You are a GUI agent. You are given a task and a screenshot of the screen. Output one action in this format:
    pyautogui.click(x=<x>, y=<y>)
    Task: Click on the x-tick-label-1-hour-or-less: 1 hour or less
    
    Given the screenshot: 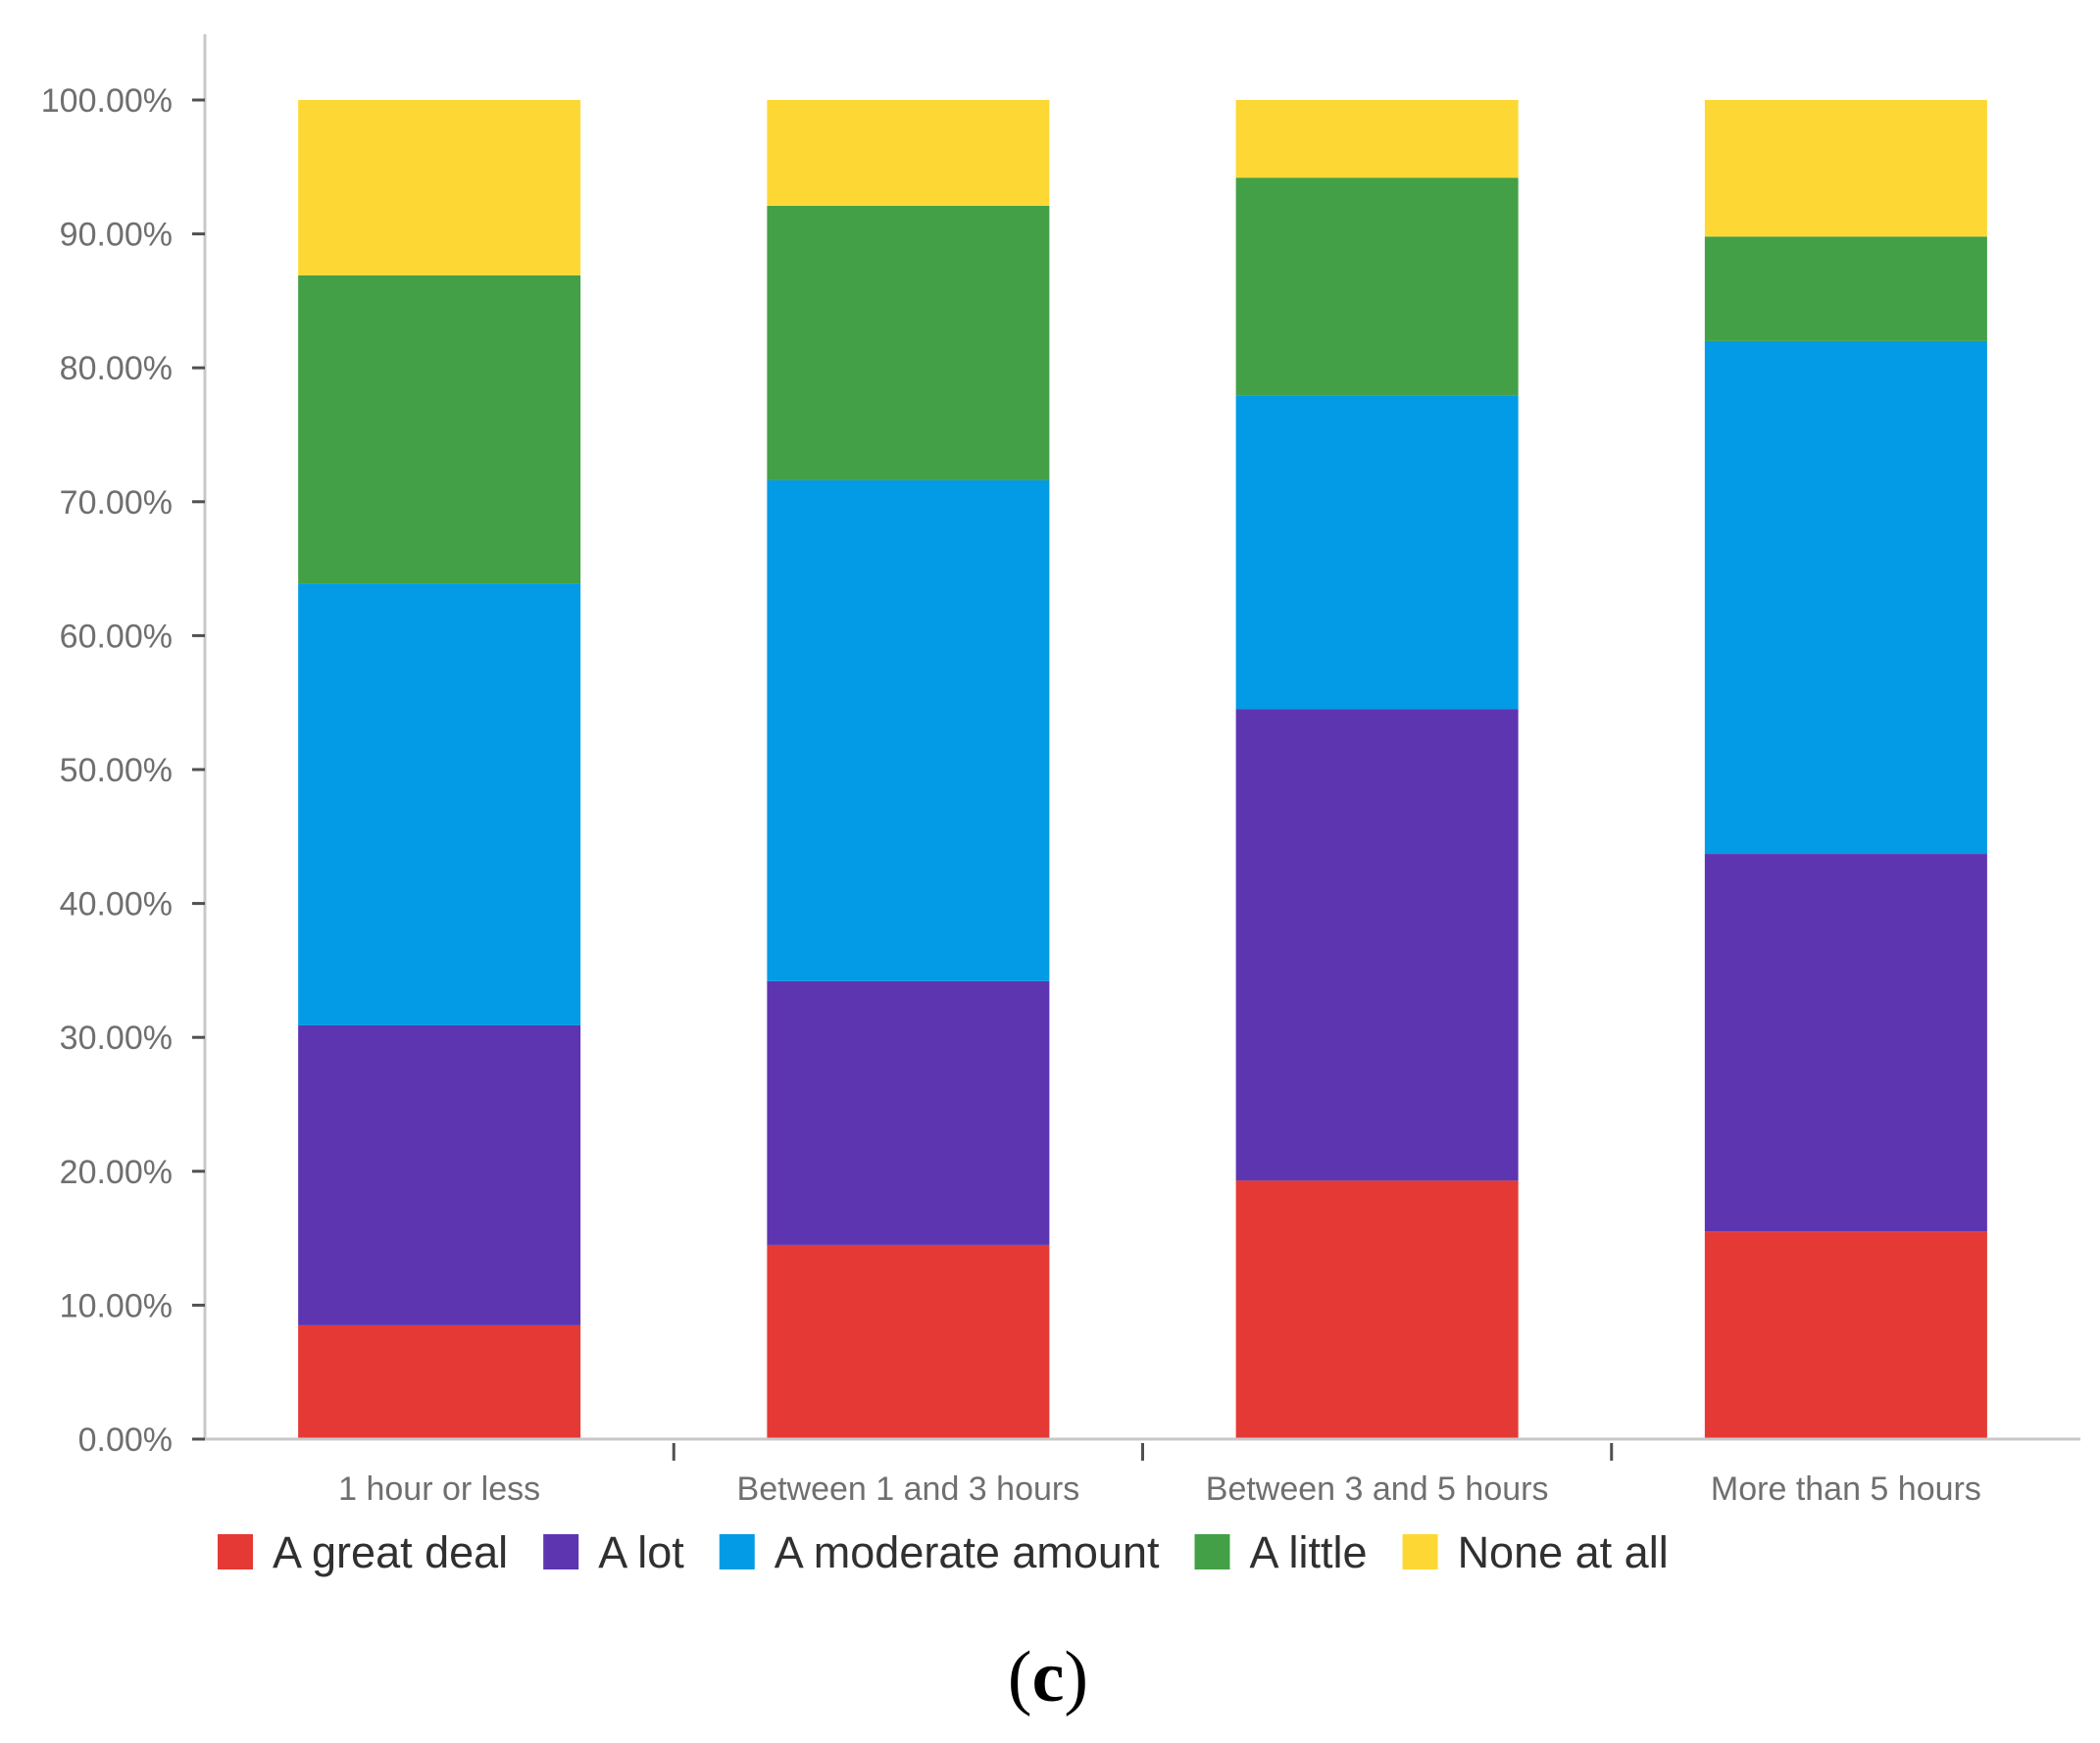 What is the action you would take?
    pyautogui.click(x=439, y=1489)
    